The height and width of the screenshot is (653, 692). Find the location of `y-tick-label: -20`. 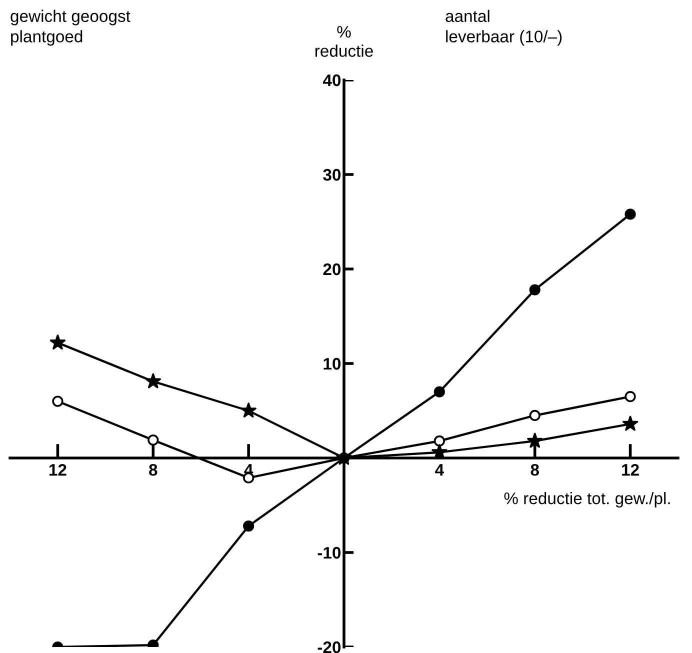

y-tick-label: -20 is located at coordinates (329, 647).